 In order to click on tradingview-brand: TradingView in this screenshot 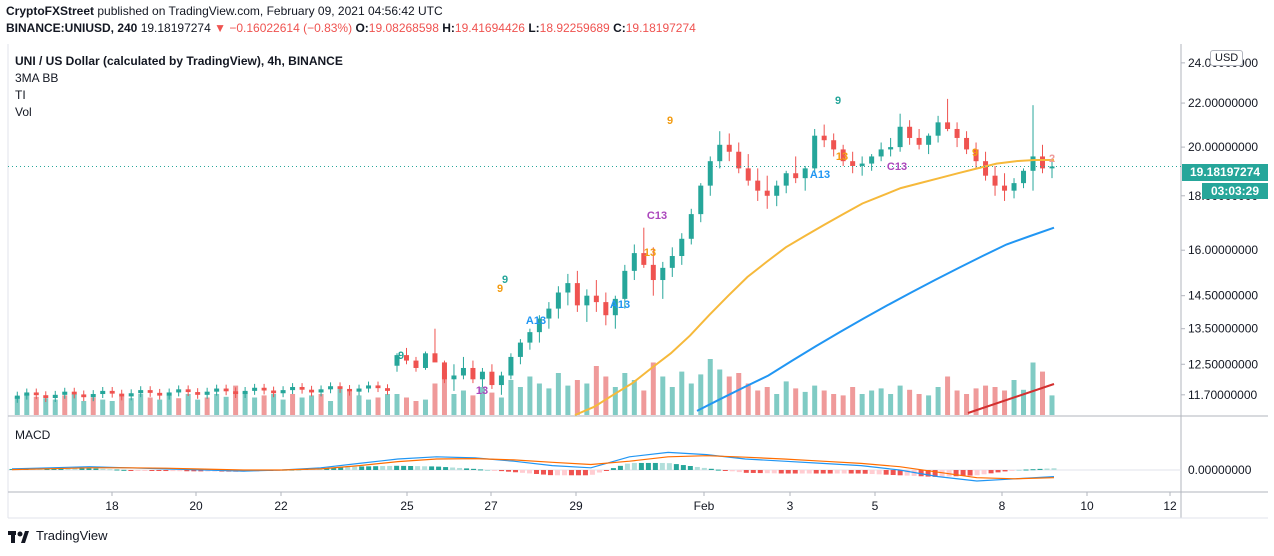, I will do `click(58, 535)`.